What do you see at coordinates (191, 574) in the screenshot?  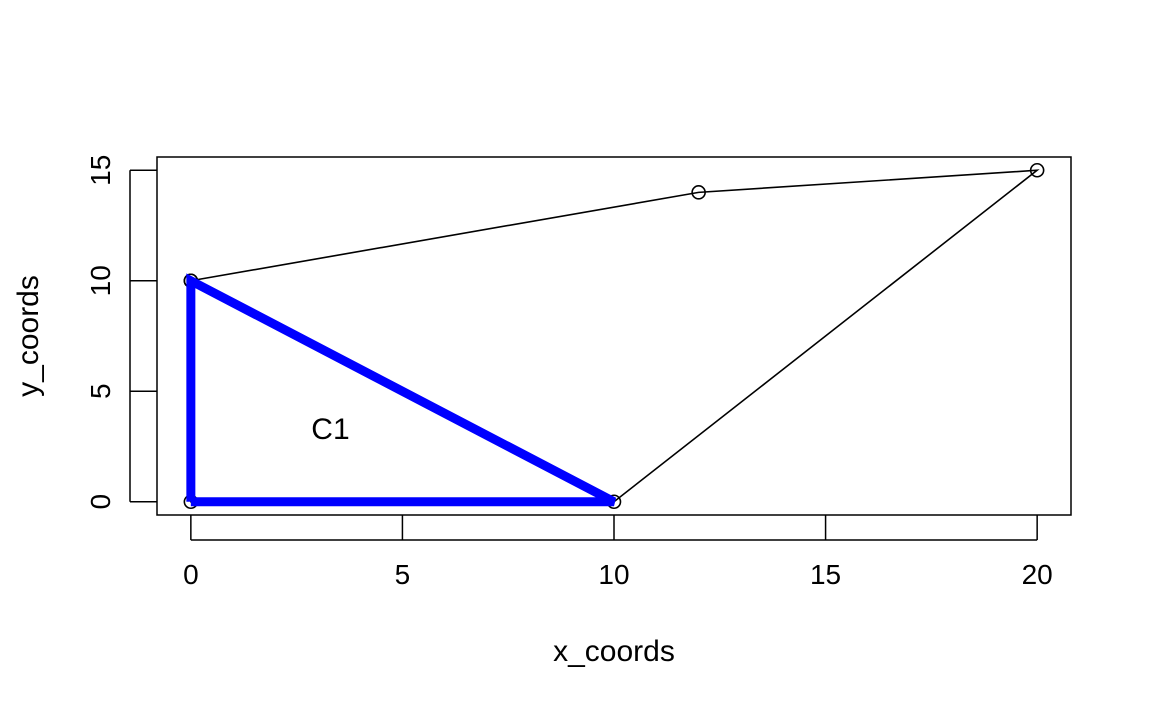 I see `x-tick-label-0: 0` at bounding box center [191, 574].